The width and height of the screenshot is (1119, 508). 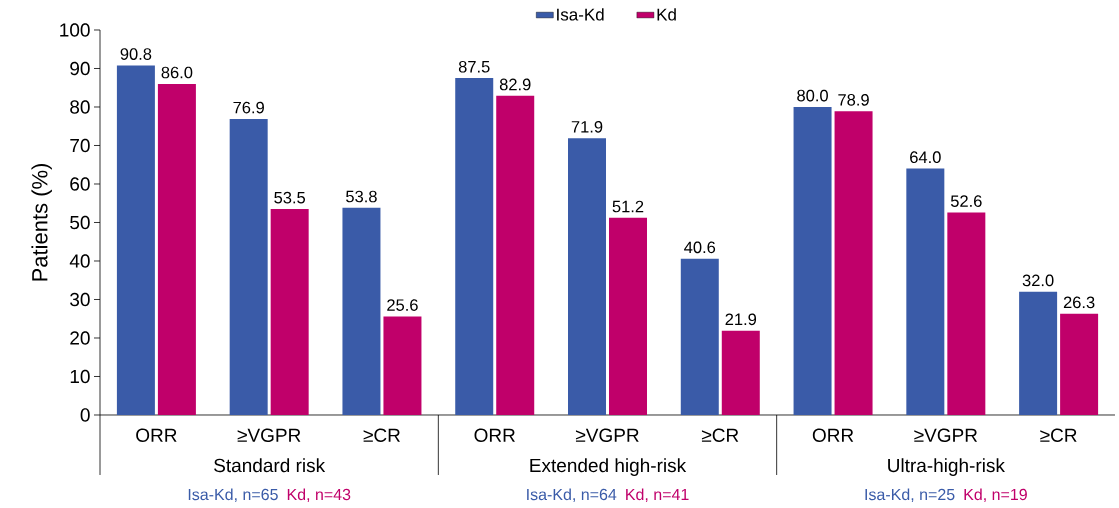 I want to click on data-label: 86.0, so click(x=177, y=72).